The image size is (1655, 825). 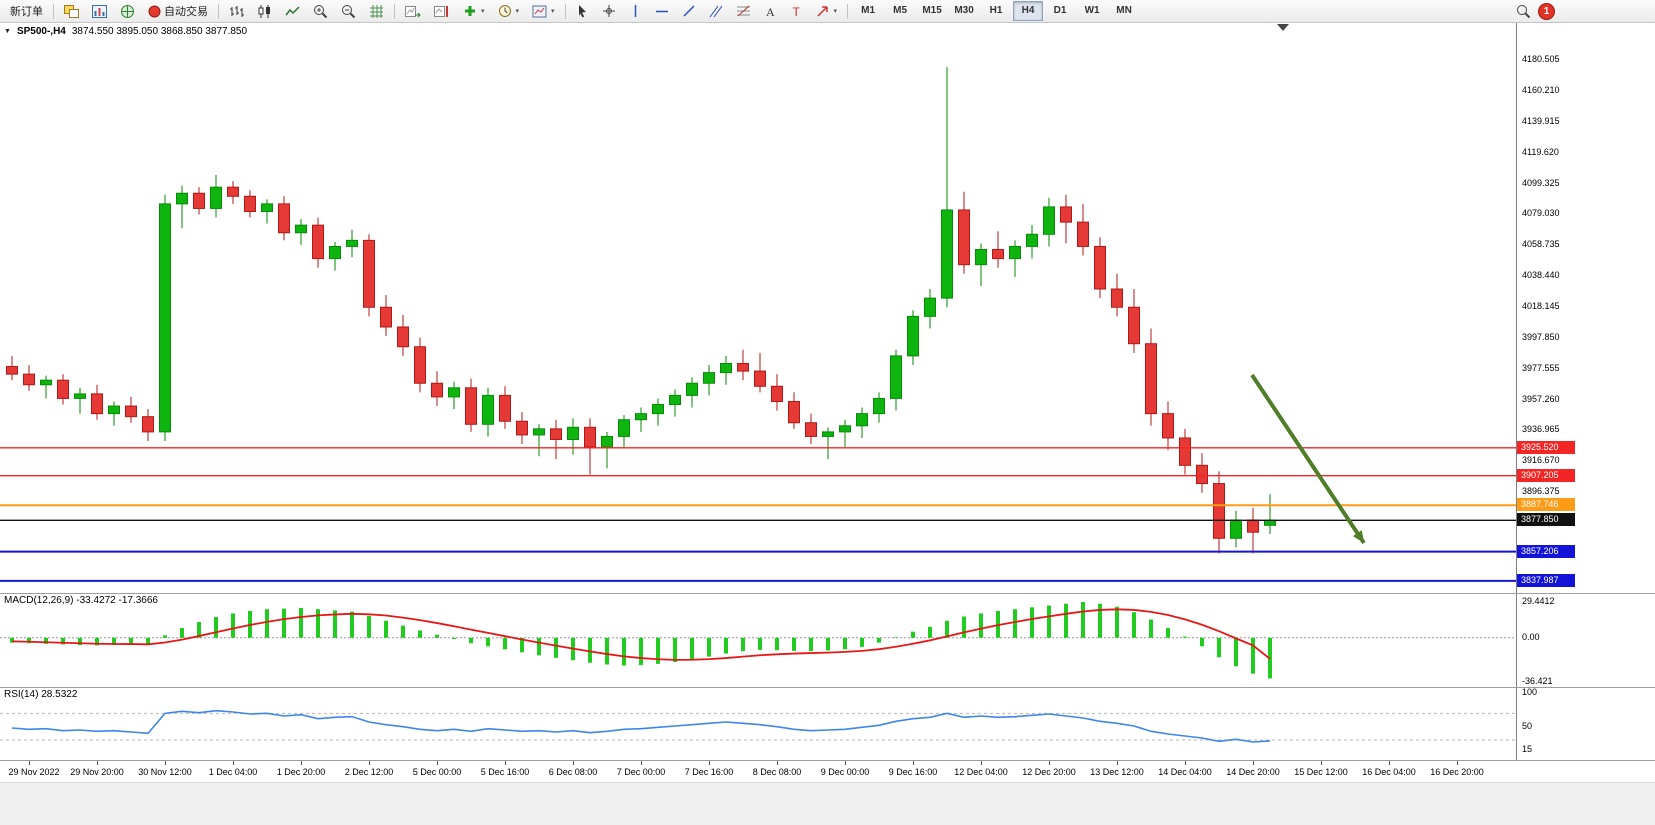 What do you see at coordinates (41, 694) in the screenshot?
I see `rsi-indicator-label: RSI(14) 28.5322` at bounding box center [41, 694].